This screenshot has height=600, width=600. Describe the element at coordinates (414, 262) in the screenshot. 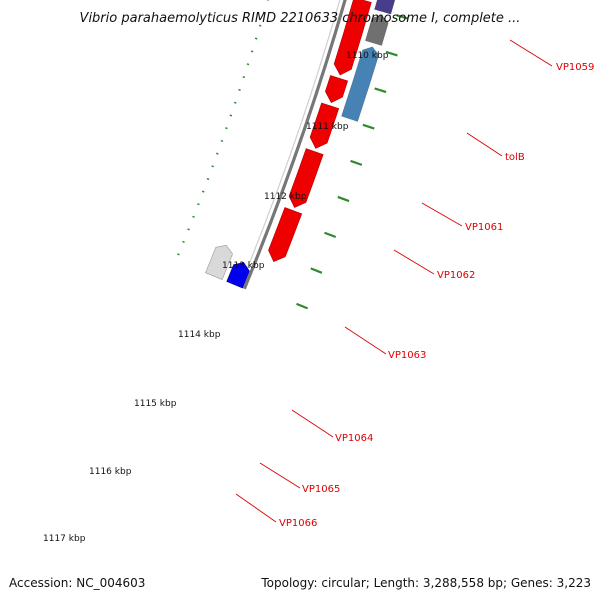

I see `label-leader-vp1062` at that location.